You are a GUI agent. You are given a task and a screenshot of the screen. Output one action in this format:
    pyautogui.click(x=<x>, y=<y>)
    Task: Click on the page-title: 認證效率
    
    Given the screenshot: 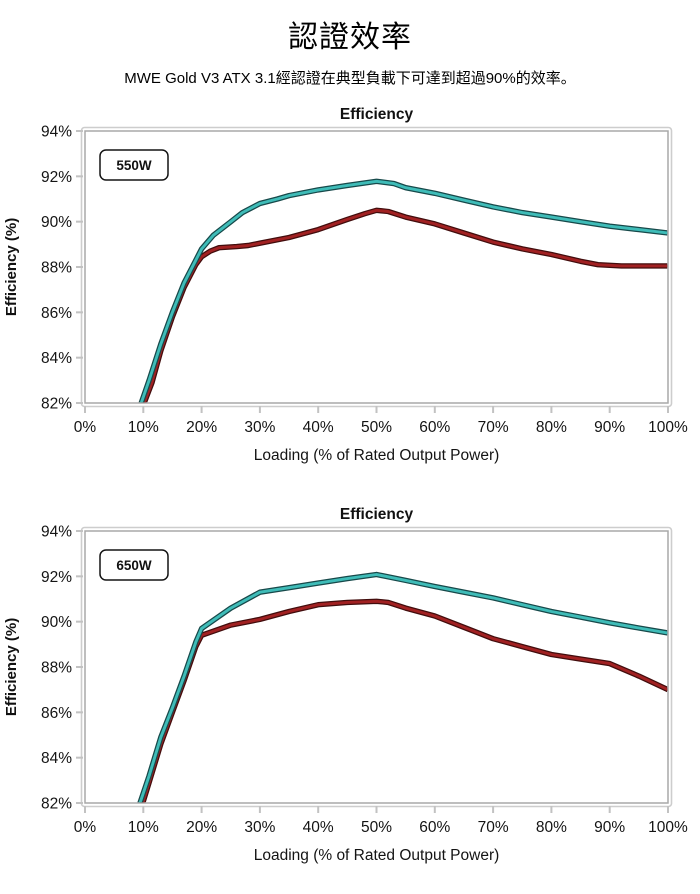 What is the action you would take?
    pyautogui.click(x=350, y=37)
    